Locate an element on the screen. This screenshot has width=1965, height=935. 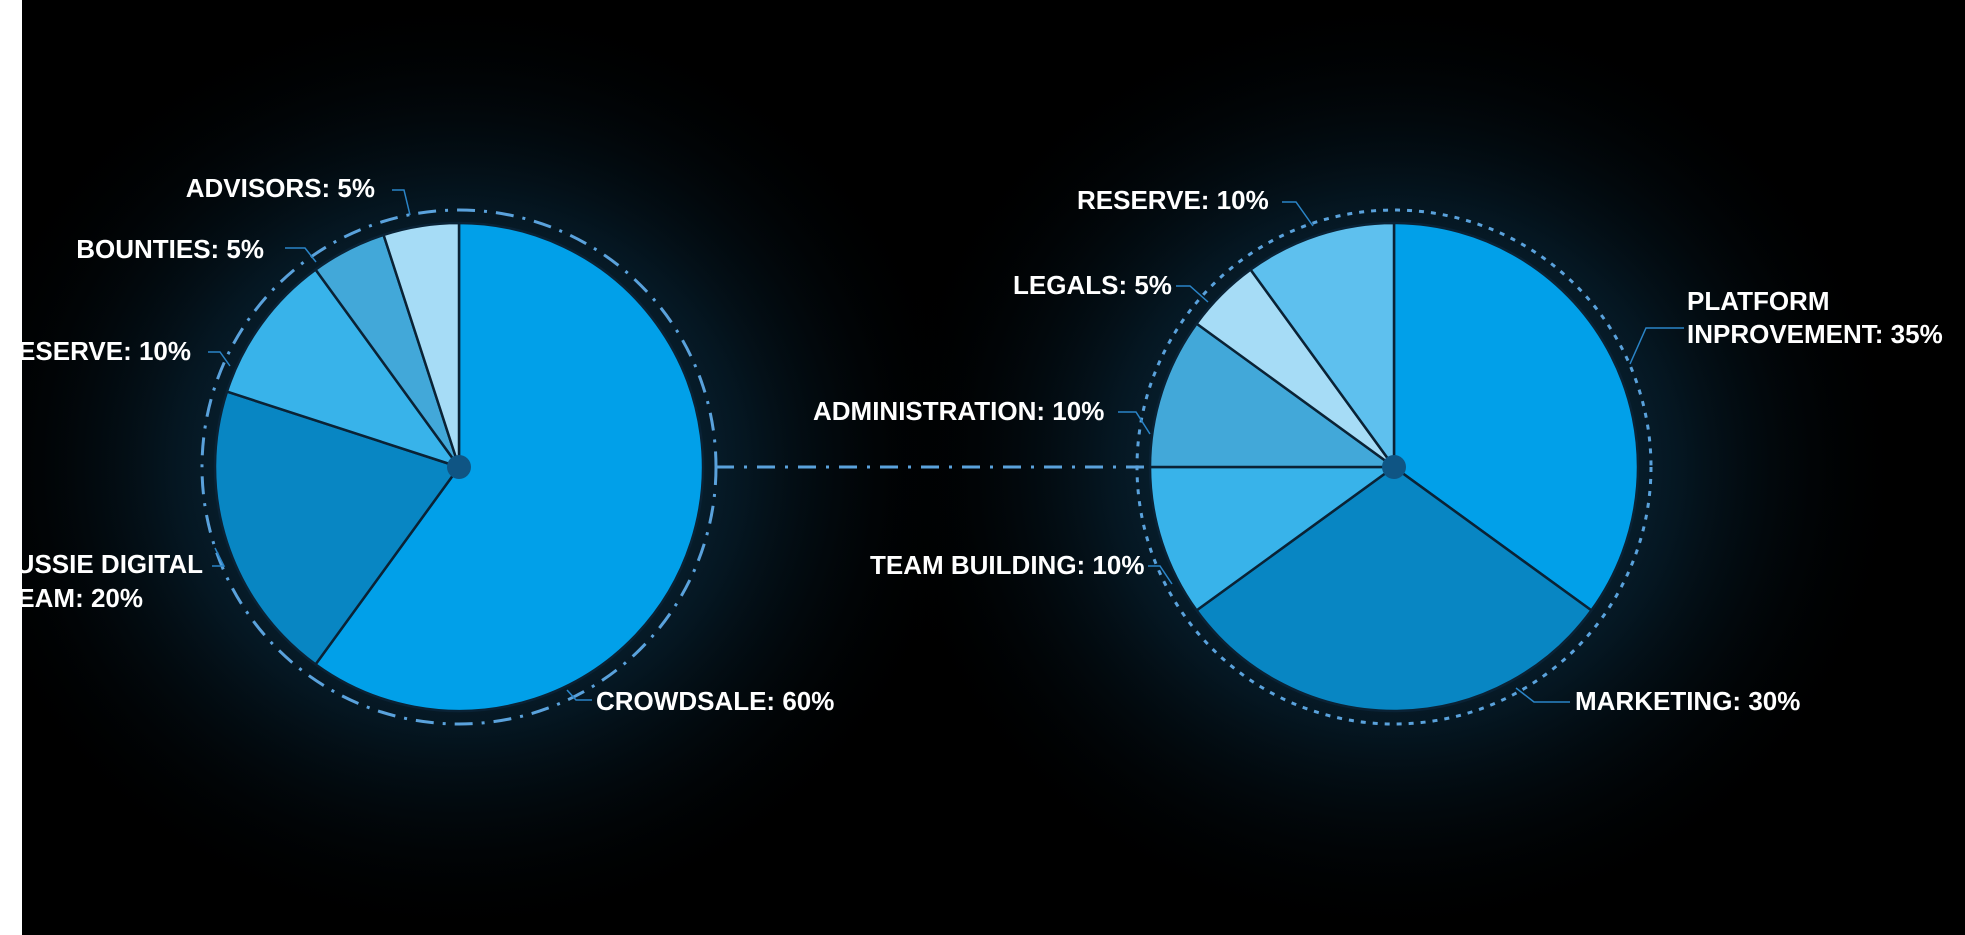
slice-administration is located at coordinates (1272, 395).